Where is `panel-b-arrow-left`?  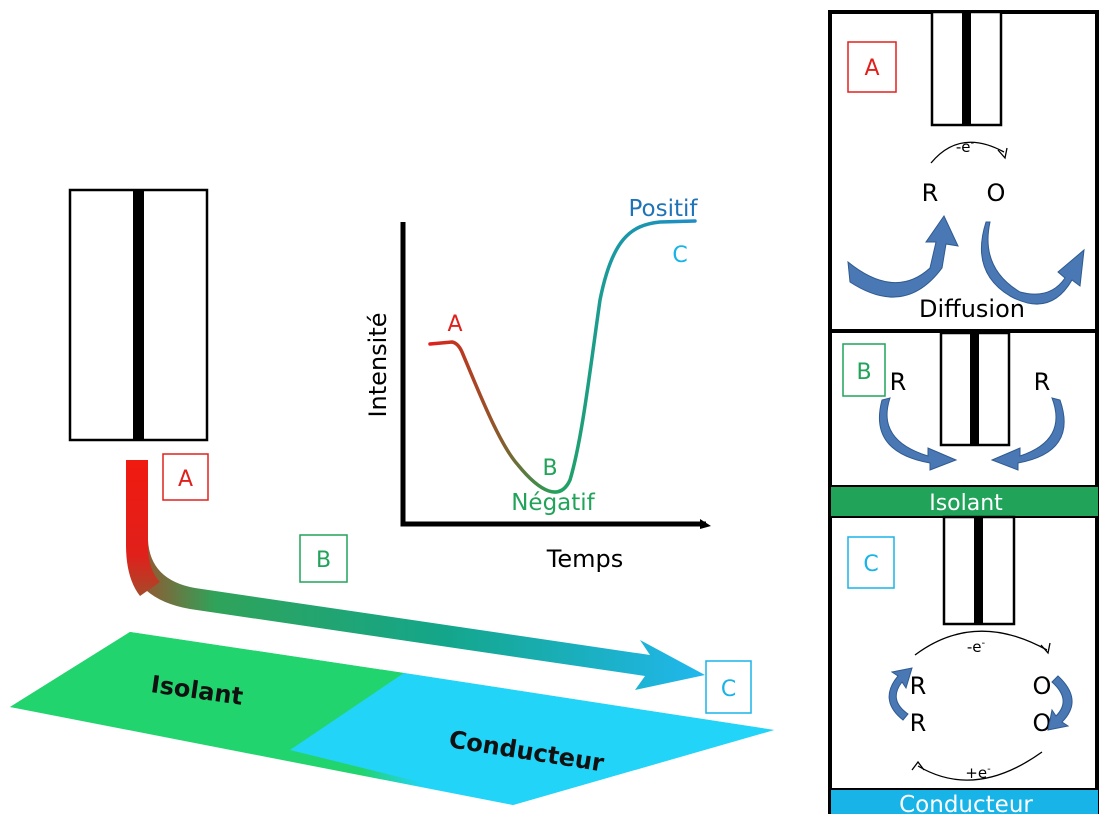
panel-b-arrow-left is located at coordinates (918, 434).